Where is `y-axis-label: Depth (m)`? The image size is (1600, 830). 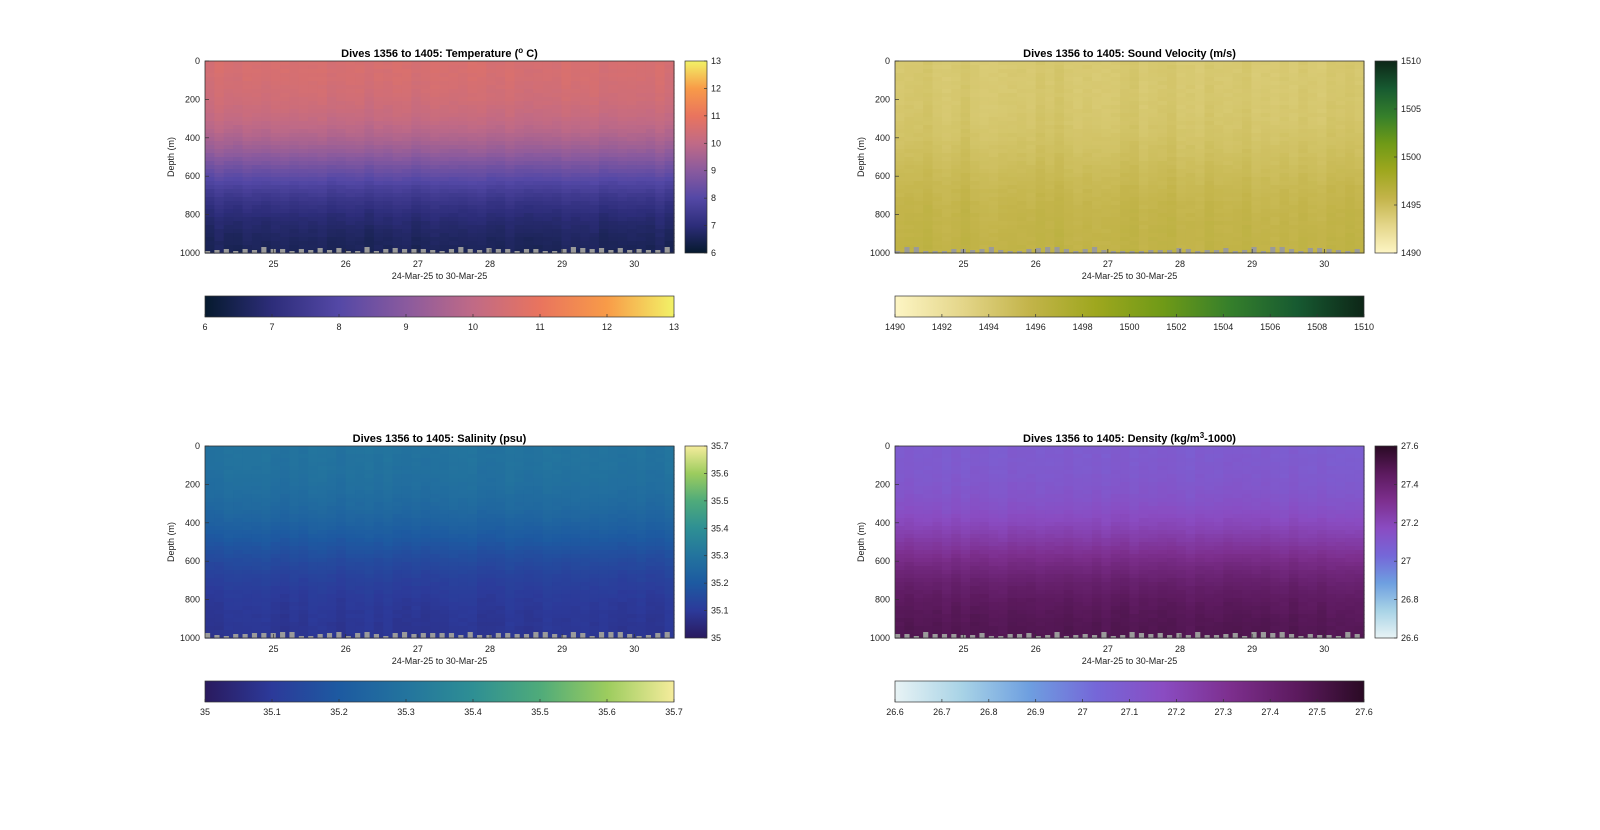 y-axis-label: Depth (m) is located at coordinates (861, 157).